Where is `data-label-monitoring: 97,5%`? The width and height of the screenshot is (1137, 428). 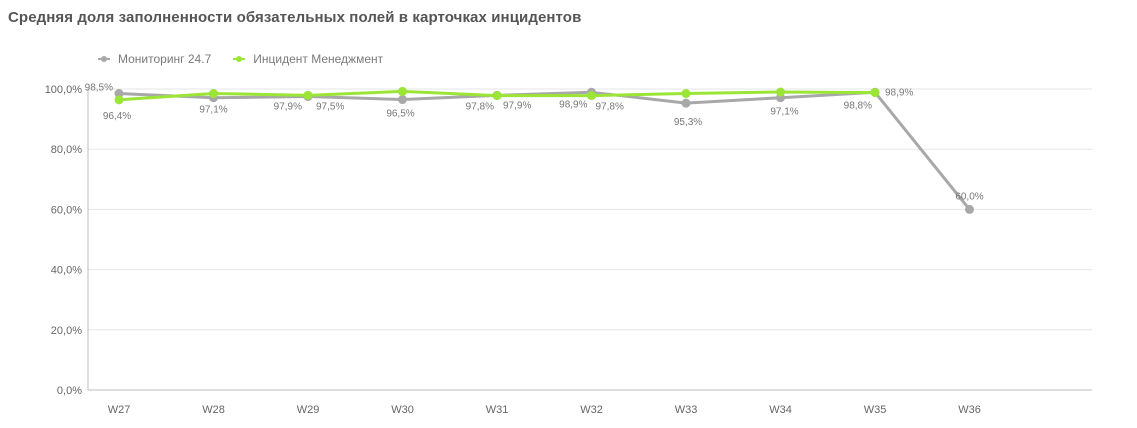
data-label-monitoring: 97,5% is located at coordinates (330, 107).